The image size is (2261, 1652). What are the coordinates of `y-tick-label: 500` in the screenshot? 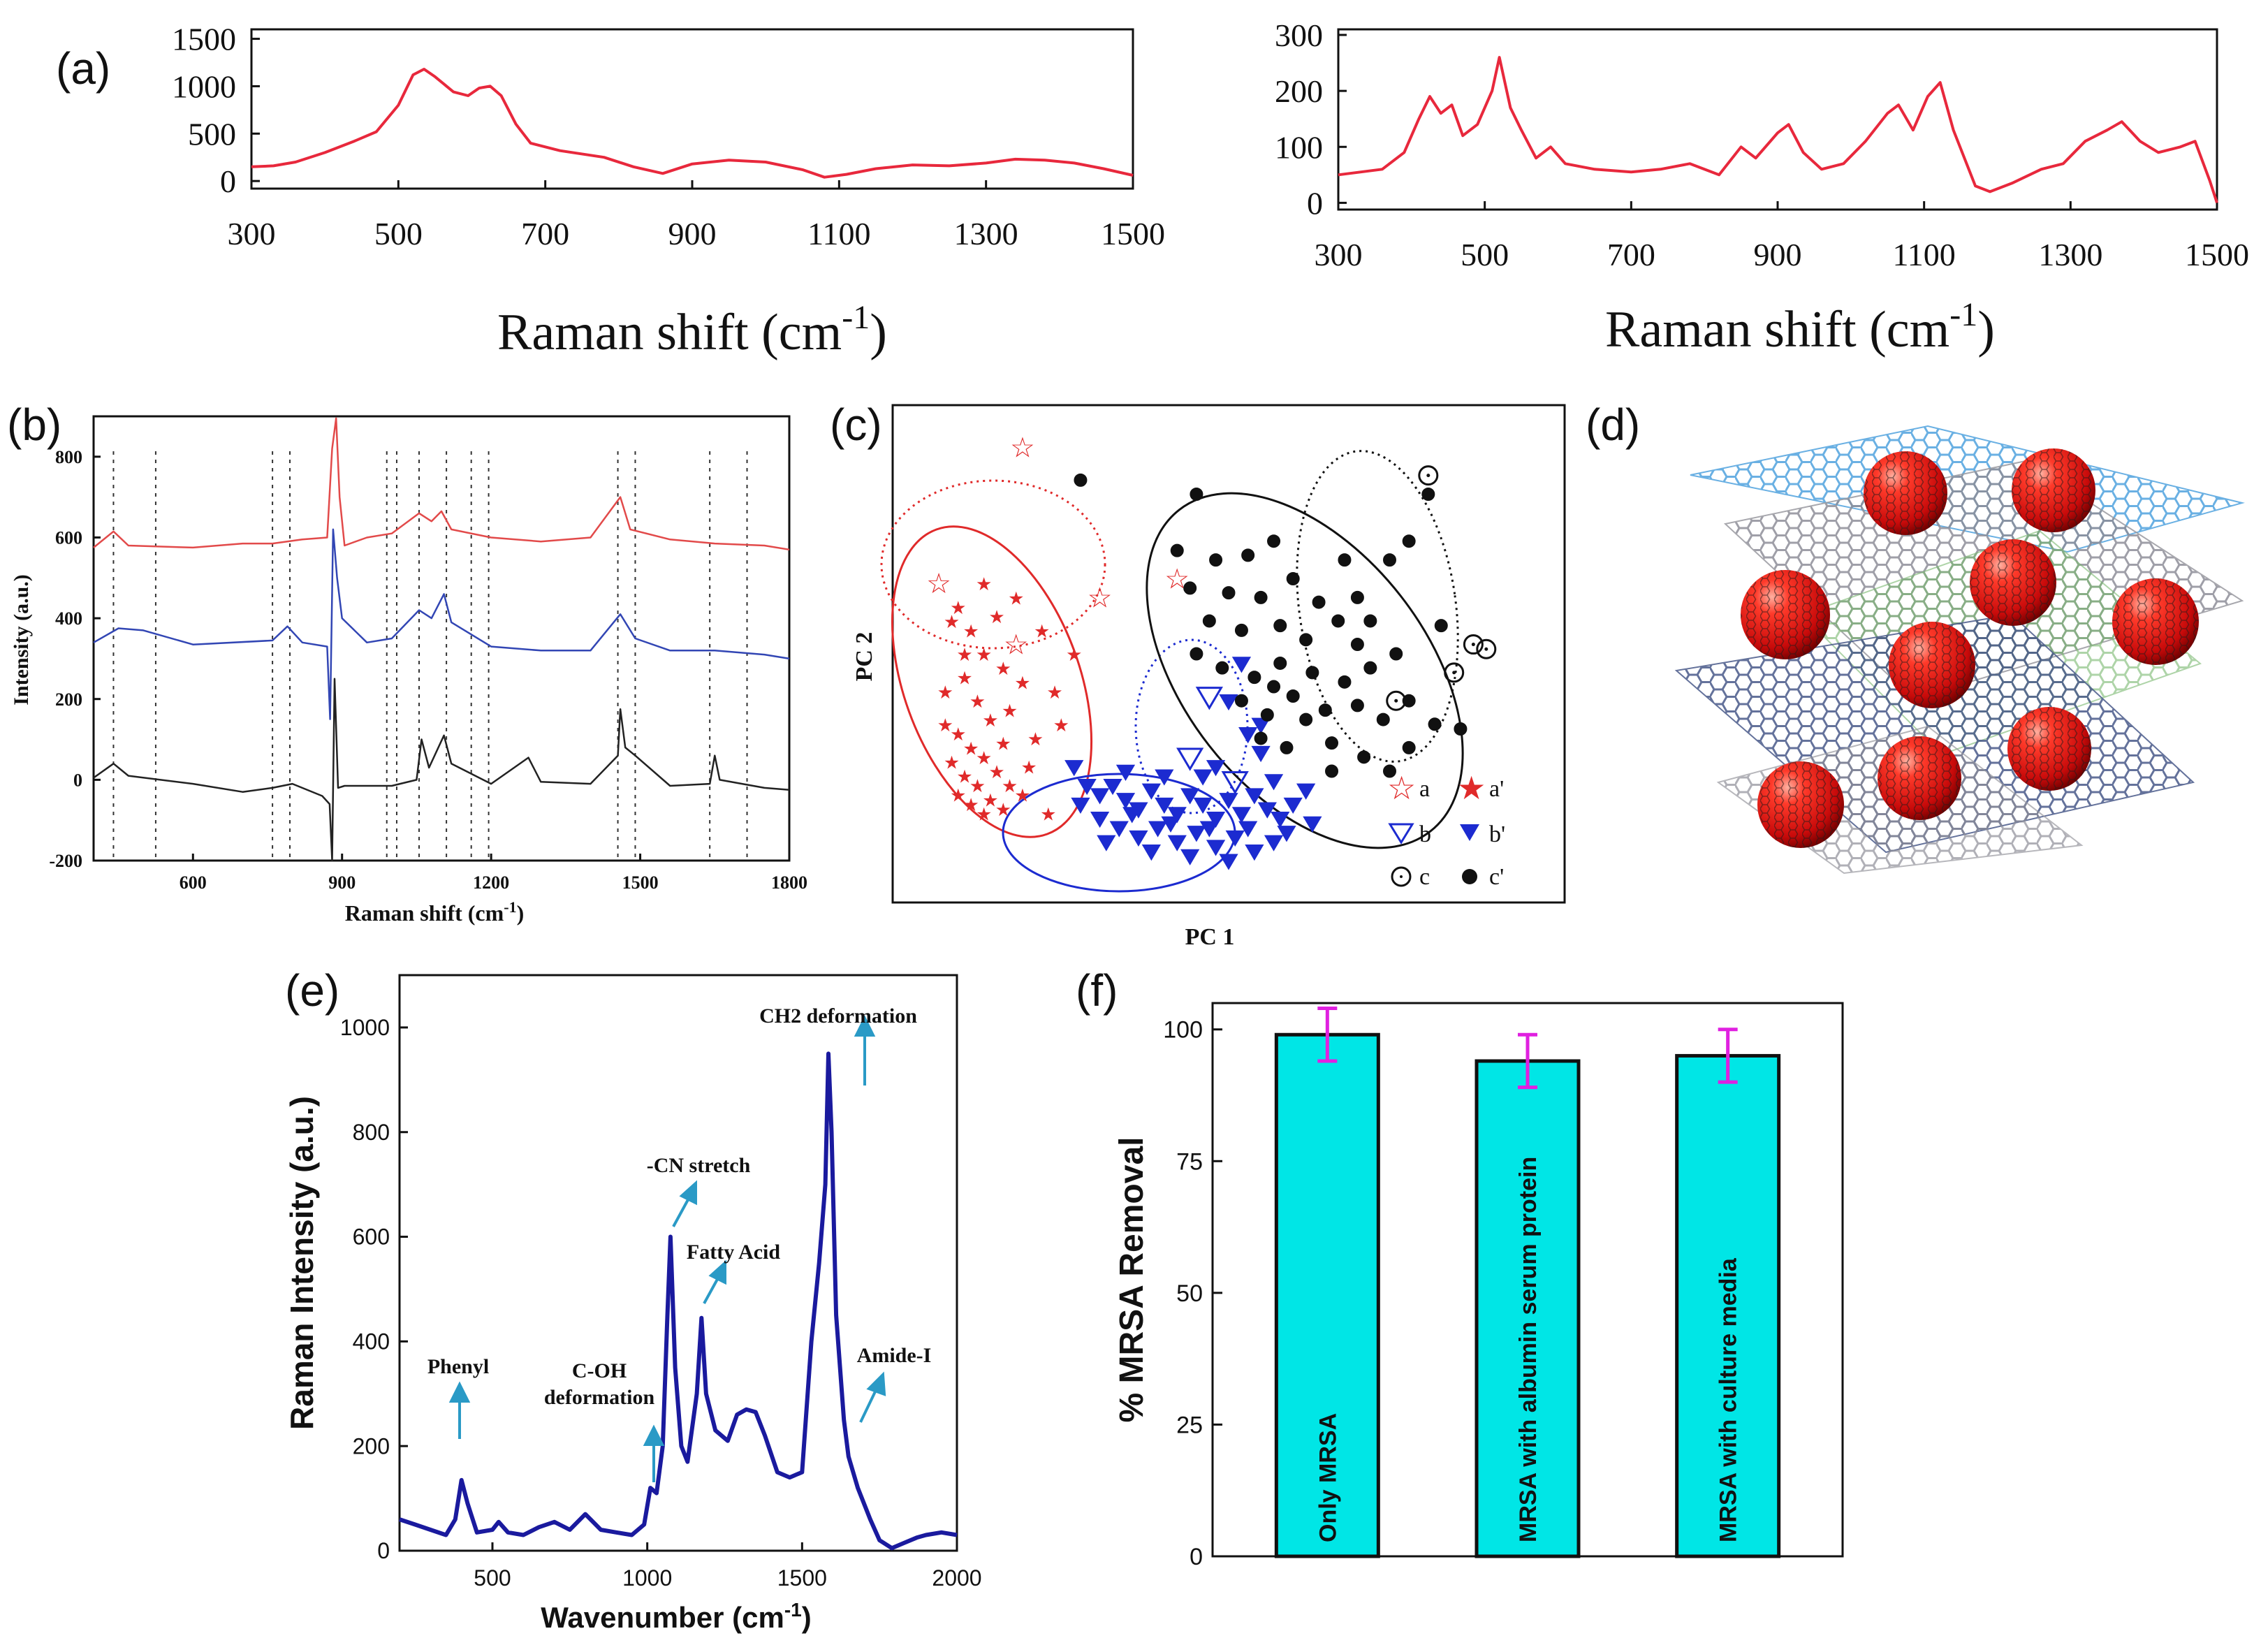 It's located at (212, 134).